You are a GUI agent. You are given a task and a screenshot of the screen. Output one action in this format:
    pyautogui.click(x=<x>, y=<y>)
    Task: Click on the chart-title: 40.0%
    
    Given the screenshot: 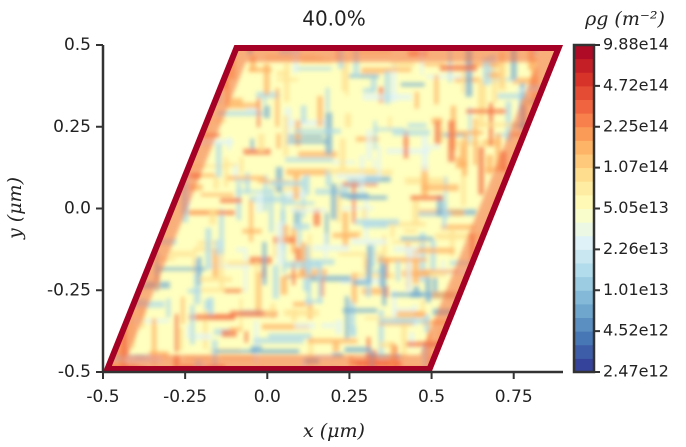 What is the action you would take?
    pyautogui.click(x=334, y=19)
    